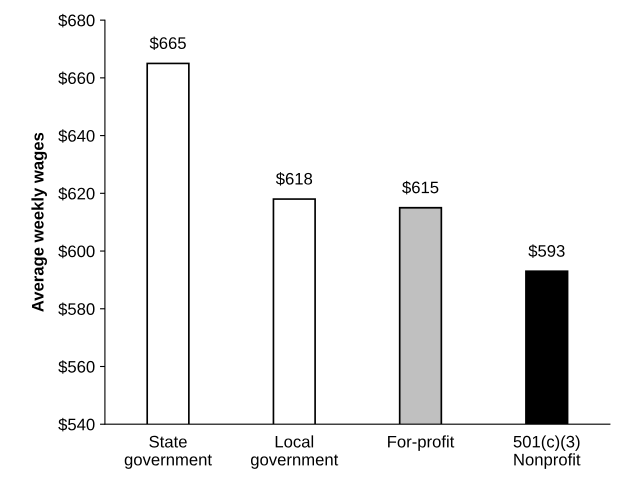  Describe the element at coordinates (76, 367) in the screenshot. I see `y-tick-label: $560` at that location.